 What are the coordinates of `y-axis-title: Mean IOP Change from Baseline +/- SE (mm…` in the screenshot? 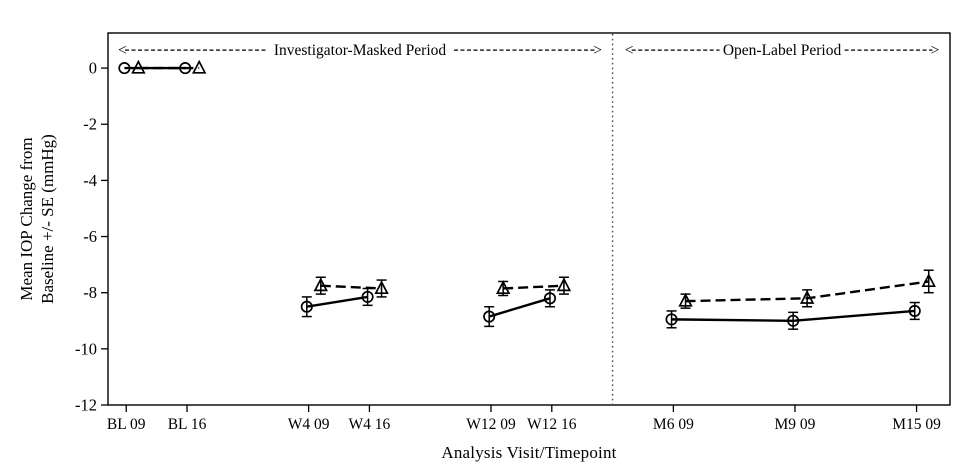 It's located at (37, 219).